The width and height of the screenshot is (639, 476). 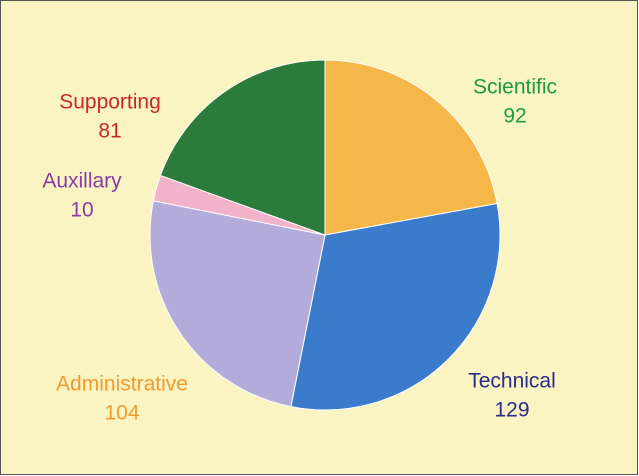 I want to click on slice-value: 10, so click(x=81, y=210).